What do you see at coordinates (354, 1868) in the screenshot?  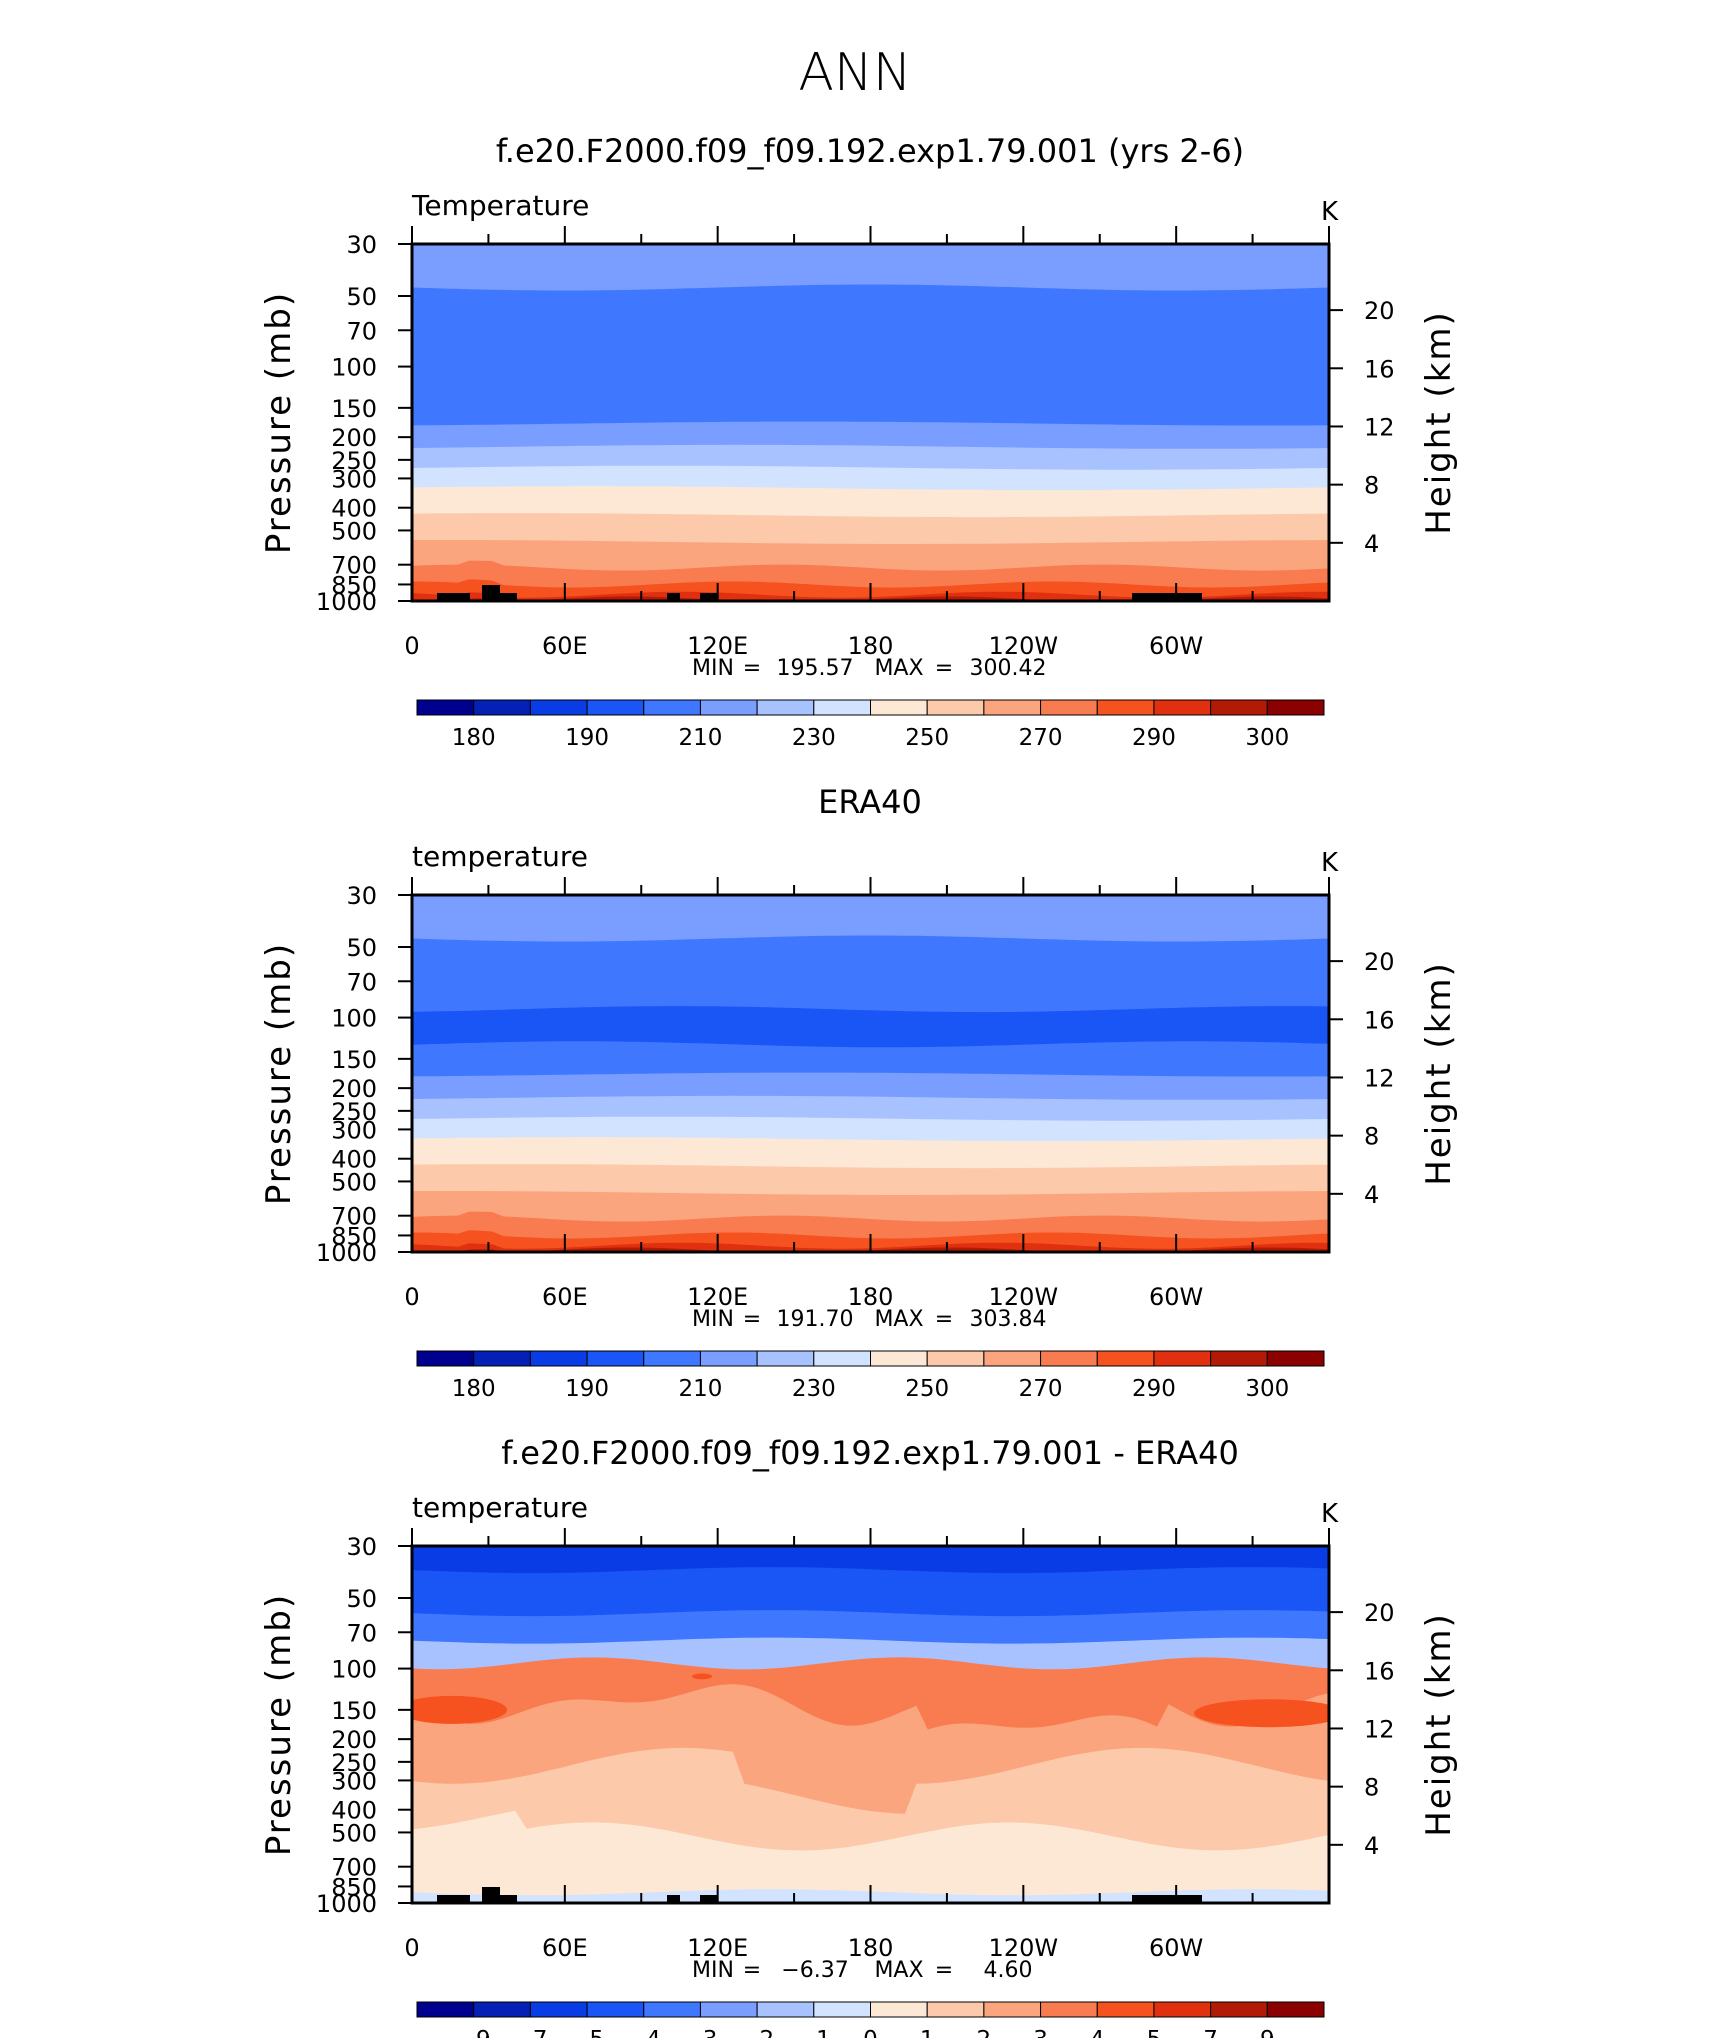 I see `y-tick-label: 700` at bounding box center [354, 1868].